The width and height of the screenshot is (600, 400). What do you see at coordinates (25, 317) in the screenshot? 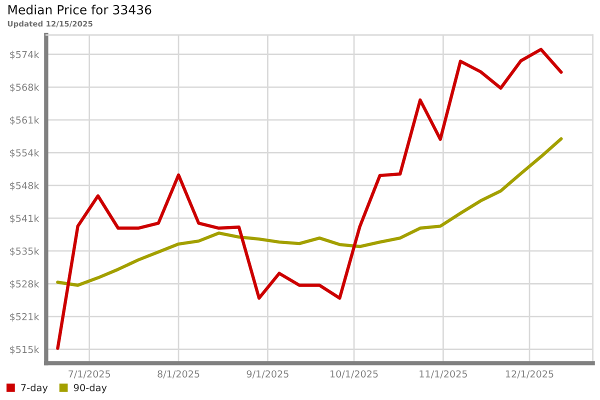
I see `y-tick-label: $521k` at bounding box center [25, 317].